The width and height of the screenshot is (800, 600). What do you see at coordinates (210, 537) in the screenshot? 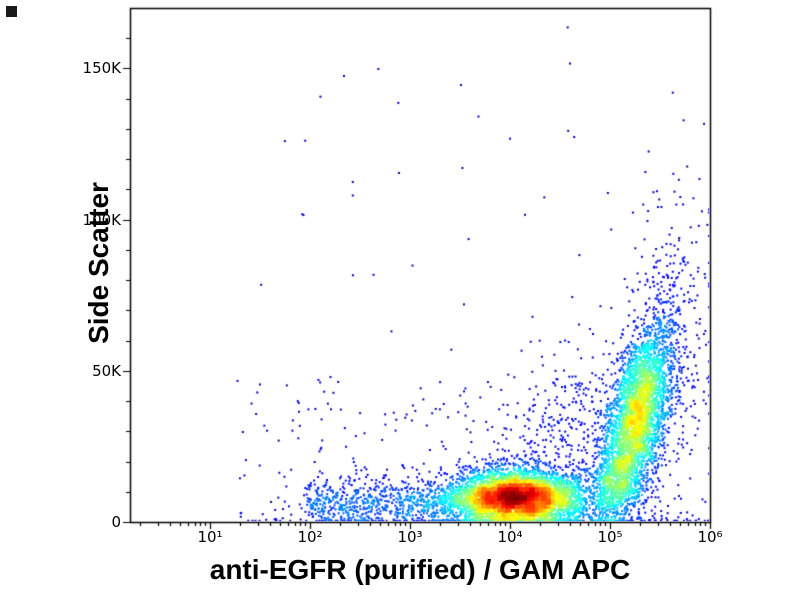
I see `x-tick-label-10: 10¹` at bounding box center [210, 537].